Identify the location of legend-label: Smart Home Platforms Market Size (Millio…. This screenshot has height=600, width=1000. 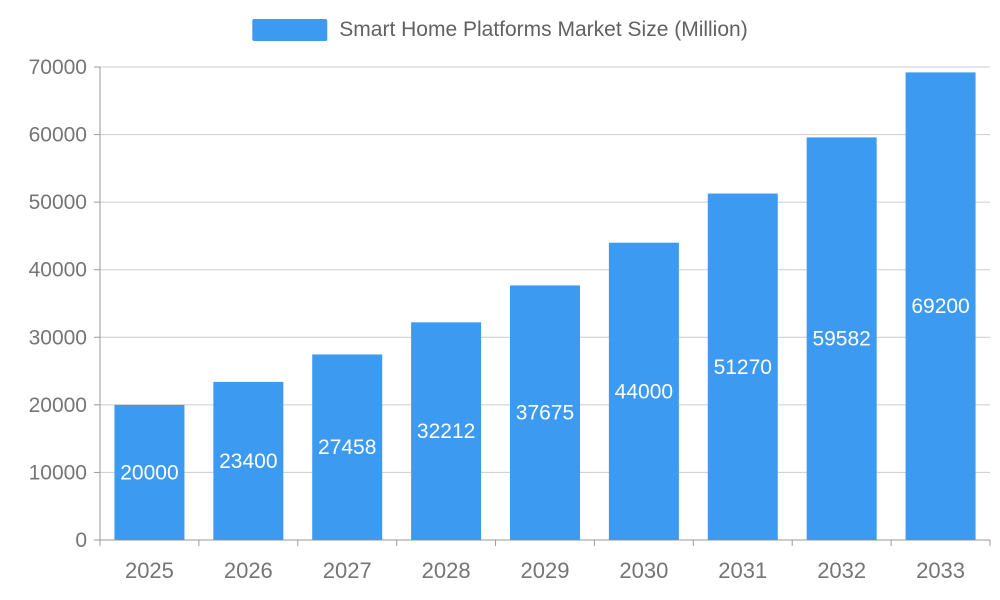
(543, 29).